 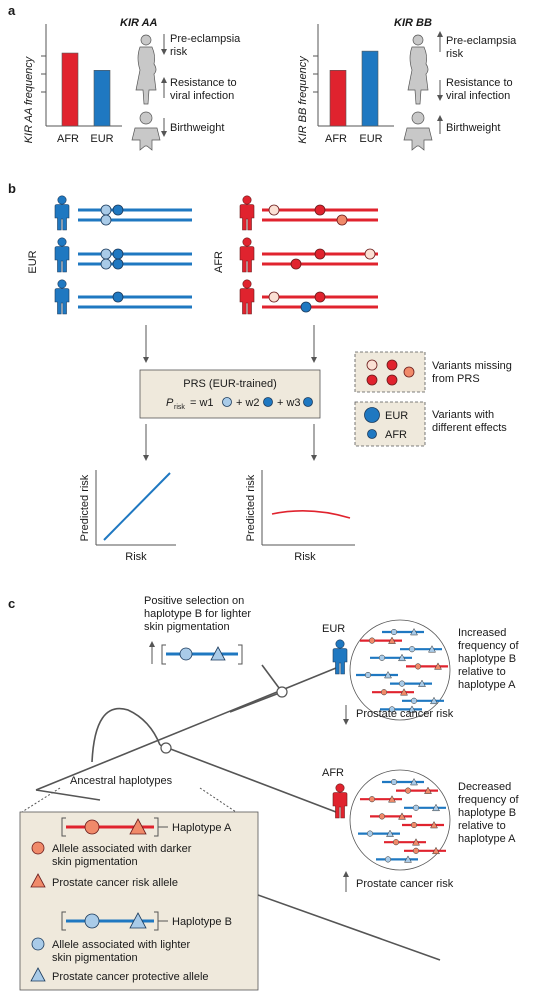 What do you see at coordinates (219, 262) in the screenshot?
I see `afr-group-label: AFR` at bounding box center [219, 262].